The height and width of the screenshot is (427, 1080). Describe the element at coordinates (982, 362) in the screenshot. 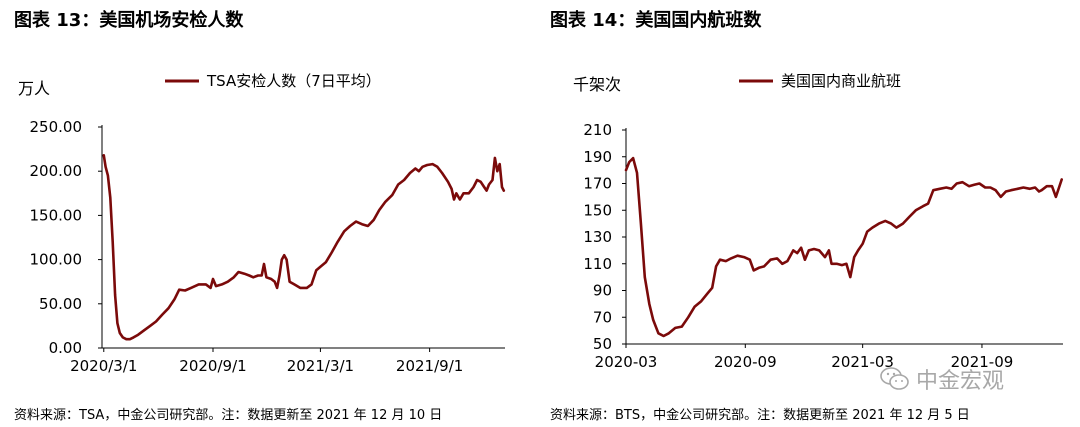

I see `x-tick-label: 2021-09` at that location.